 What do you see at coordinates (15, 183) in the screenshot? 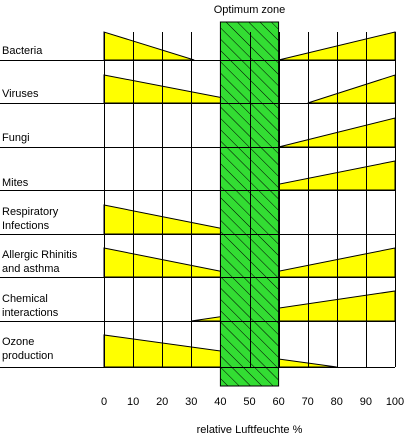
I see `row-label-3-0: Mites` at bounding box center [15, 183].